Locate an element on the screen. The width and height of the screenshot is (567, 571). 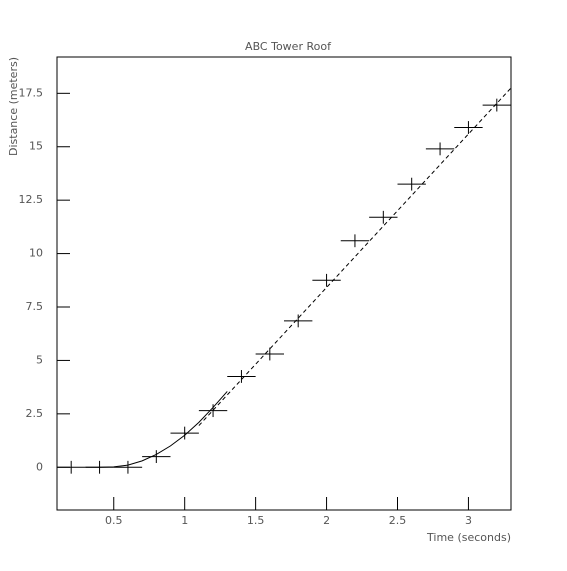
y-tick-label: 5 is located at coordinates (39, 359).